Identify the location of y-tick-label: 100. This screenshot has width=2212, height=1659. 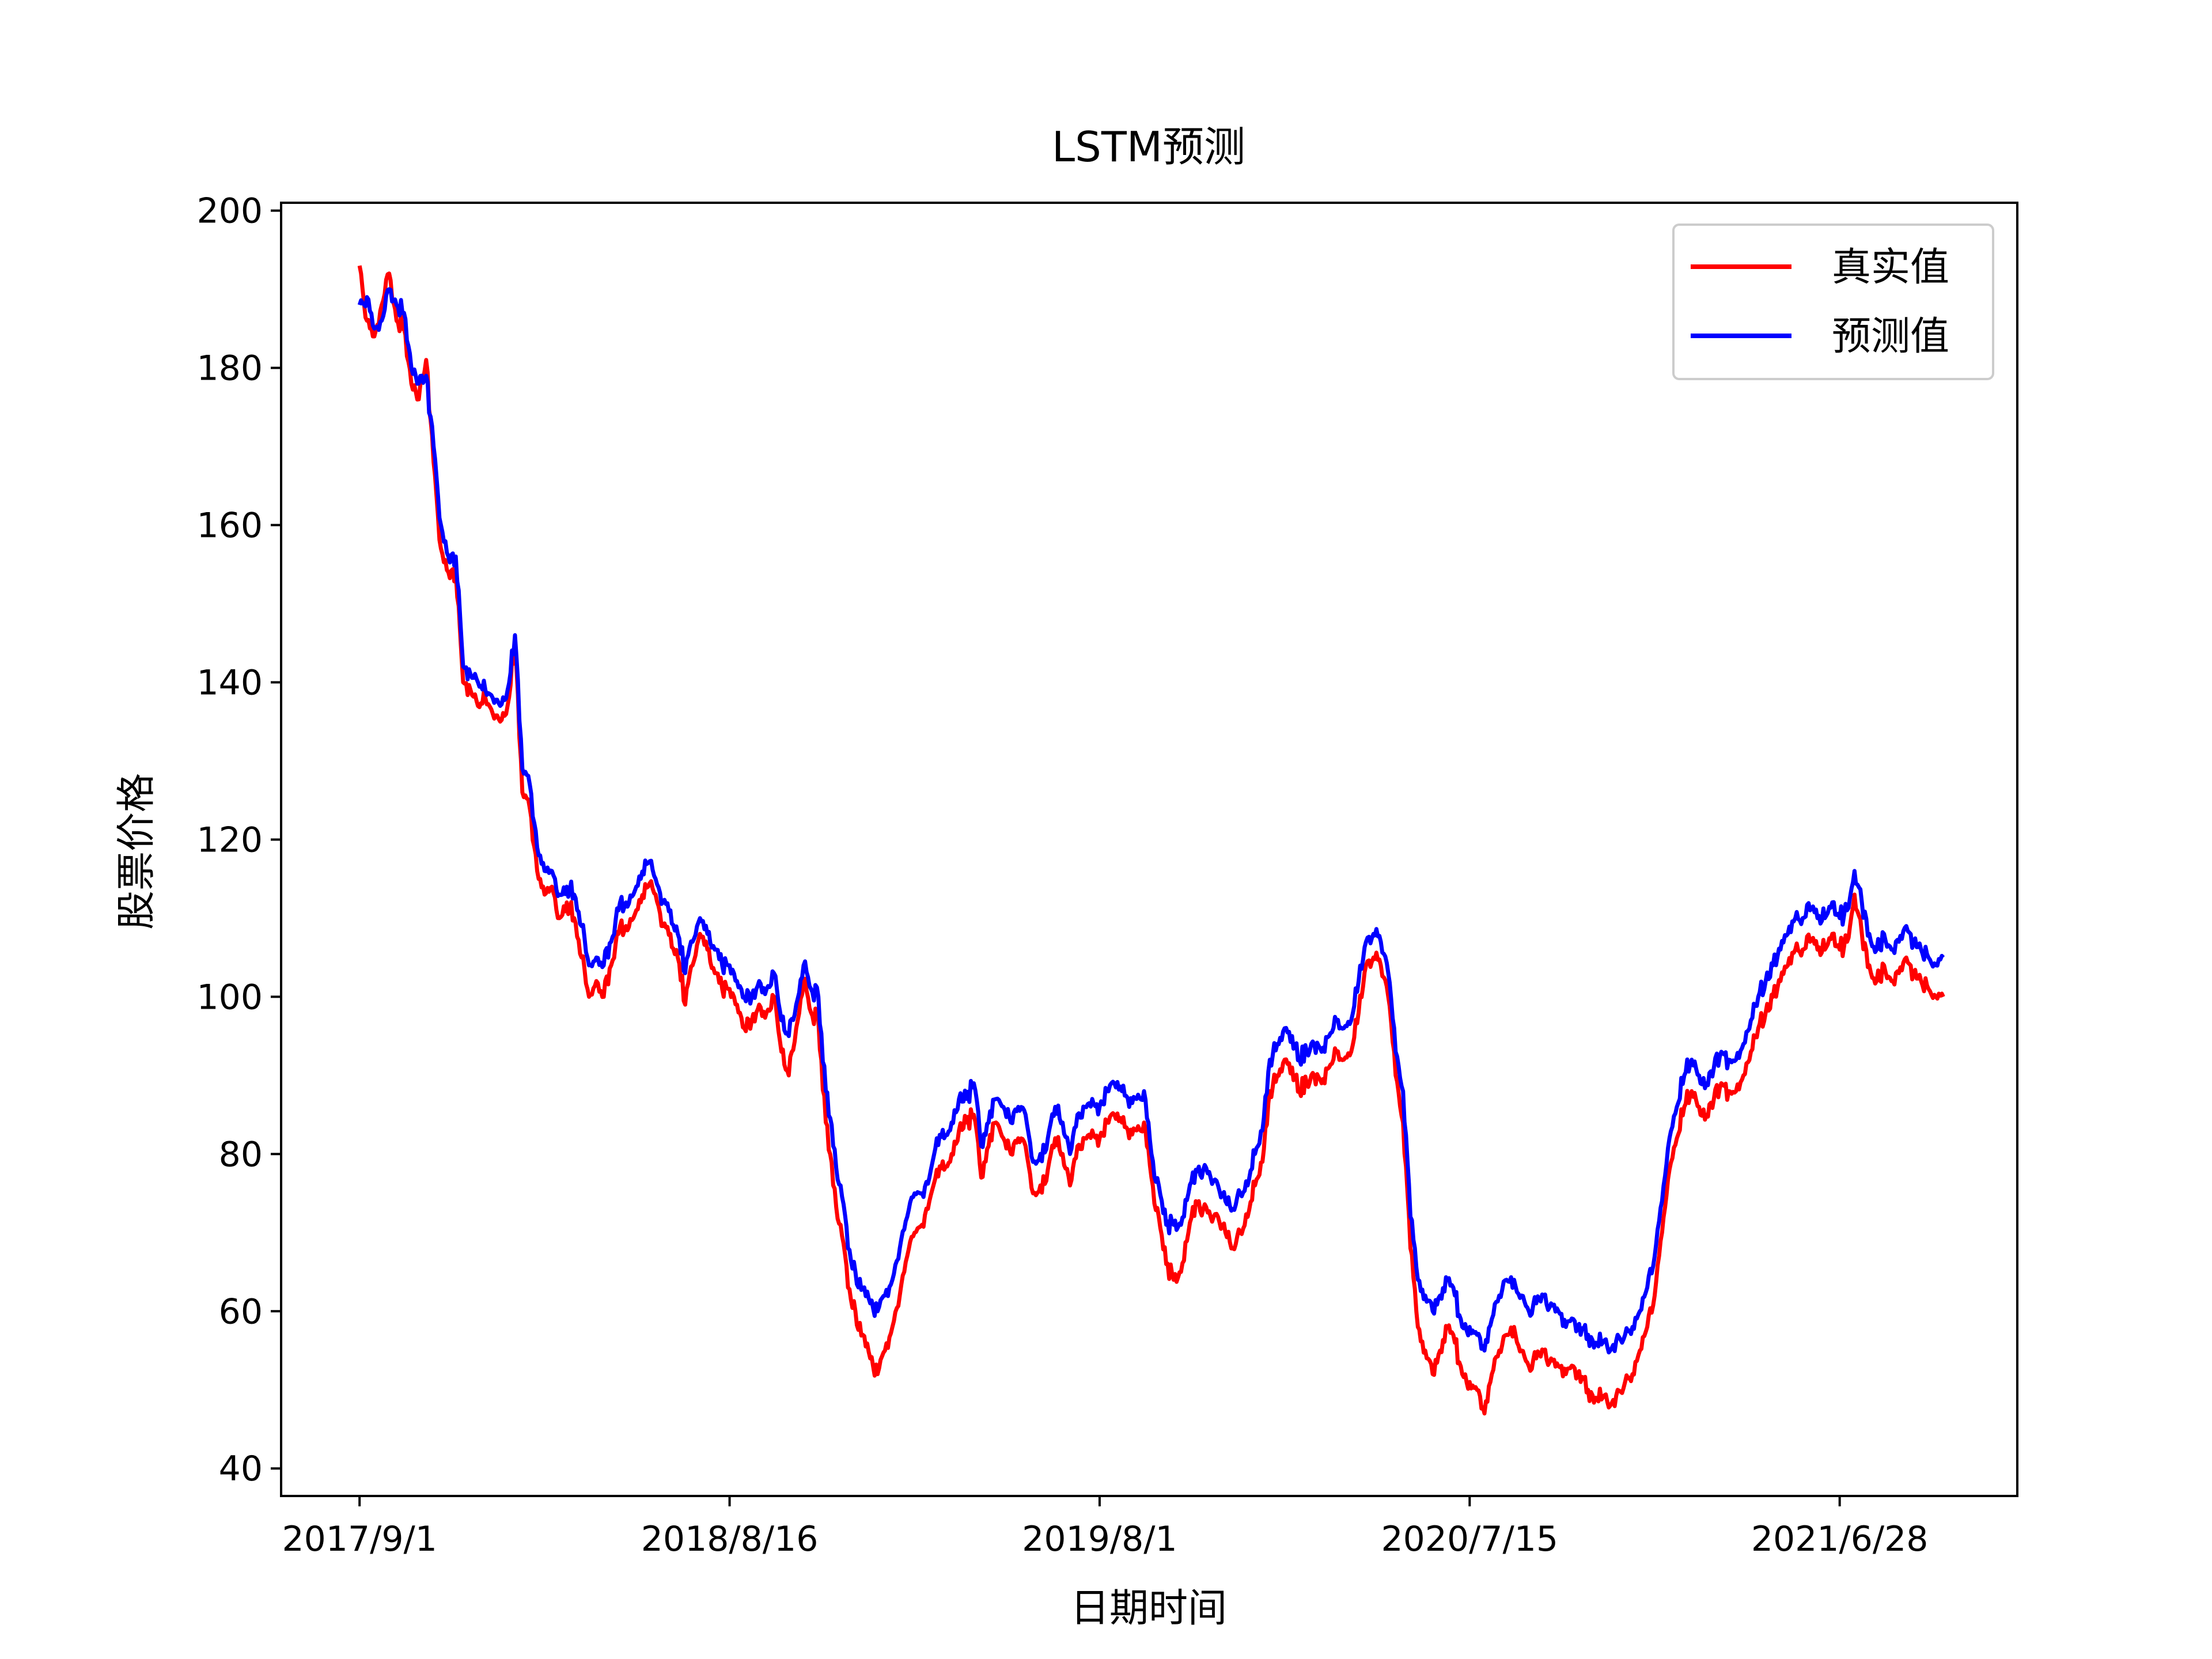
(229, 997).